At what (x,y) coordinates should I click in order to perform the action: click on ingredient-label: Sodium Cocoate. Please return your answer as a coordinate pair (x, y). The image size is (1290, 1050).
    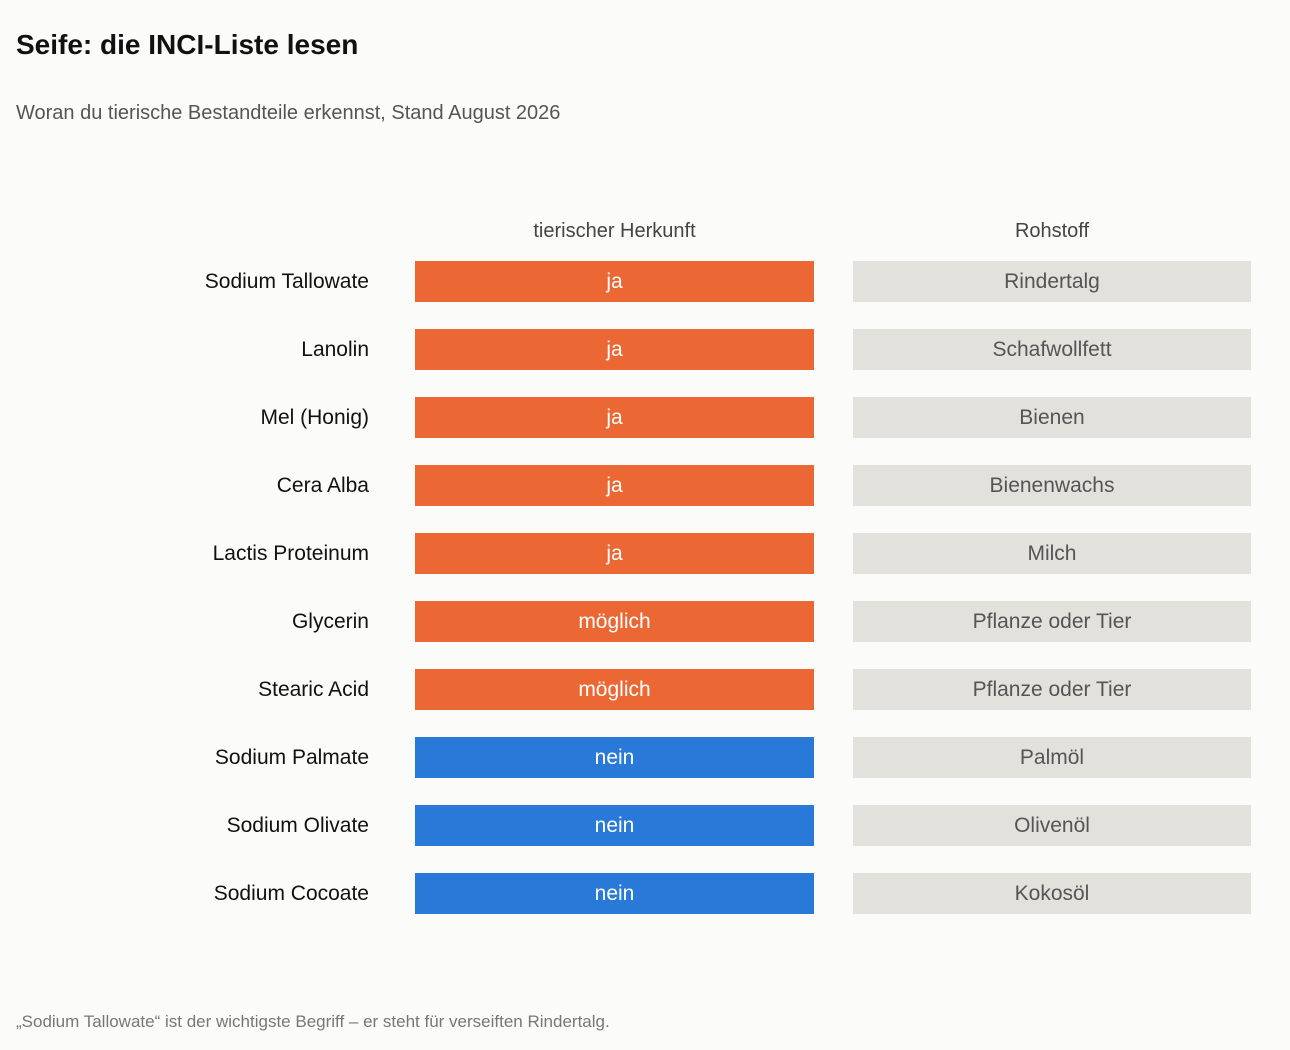
    Looking at the image, I should click on (291, 893).